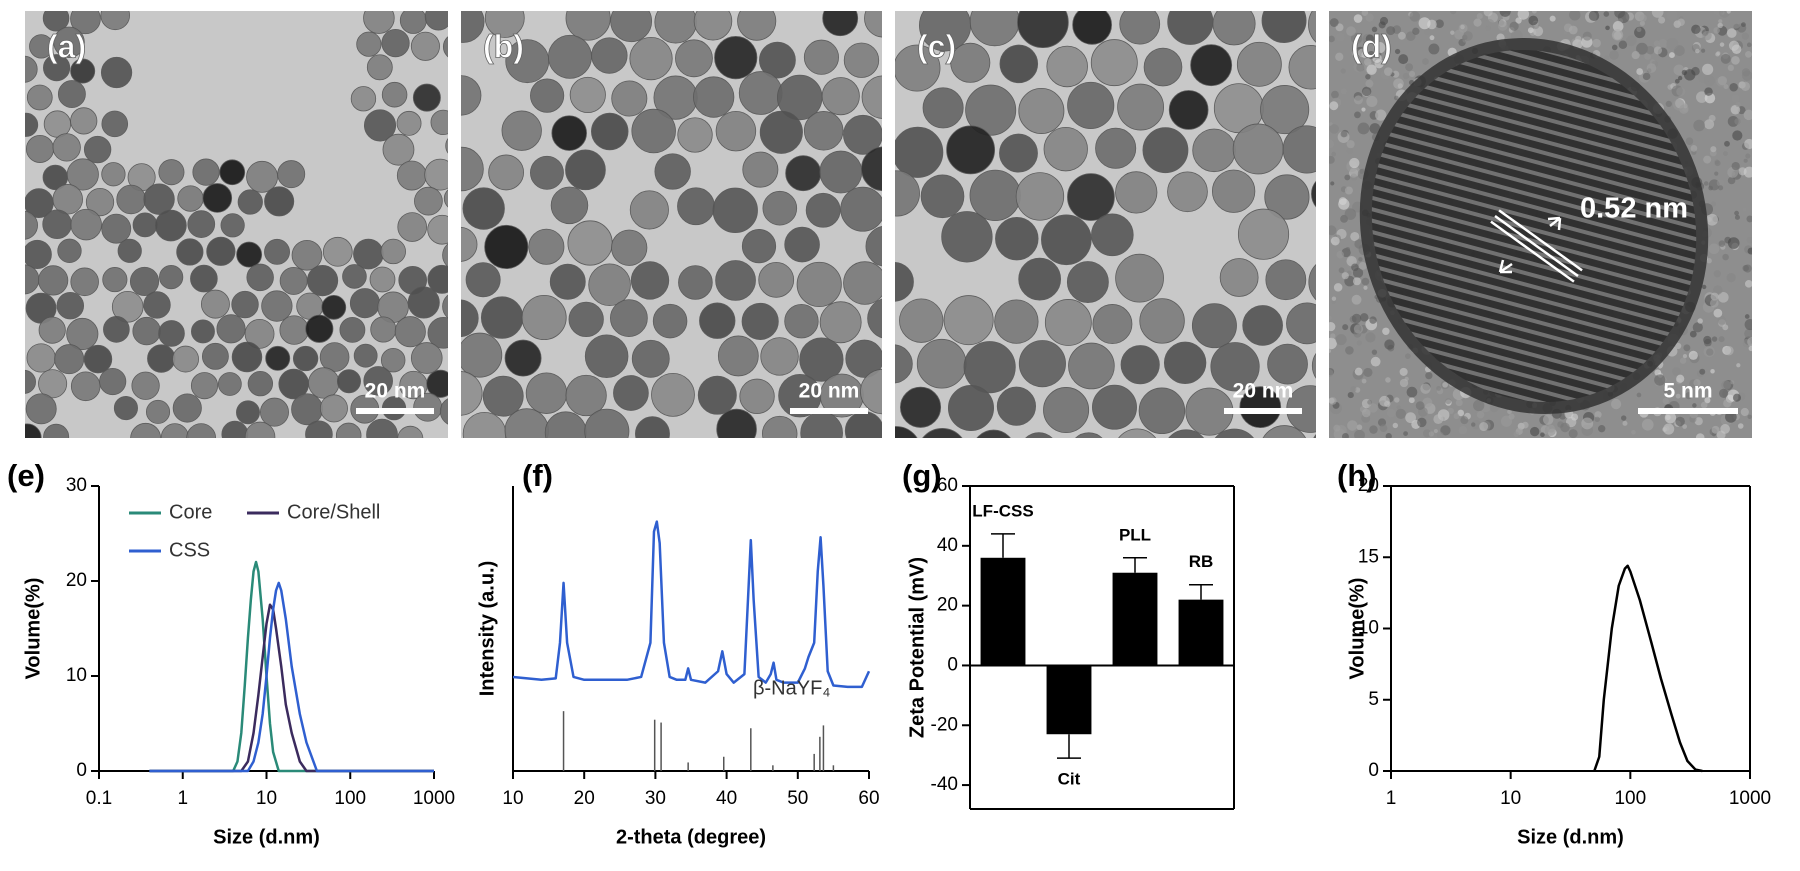 Image resolution: width=1800 pixels, height=871 pixels. I want to click on x-tick-label: 1, so click(1391, 798).